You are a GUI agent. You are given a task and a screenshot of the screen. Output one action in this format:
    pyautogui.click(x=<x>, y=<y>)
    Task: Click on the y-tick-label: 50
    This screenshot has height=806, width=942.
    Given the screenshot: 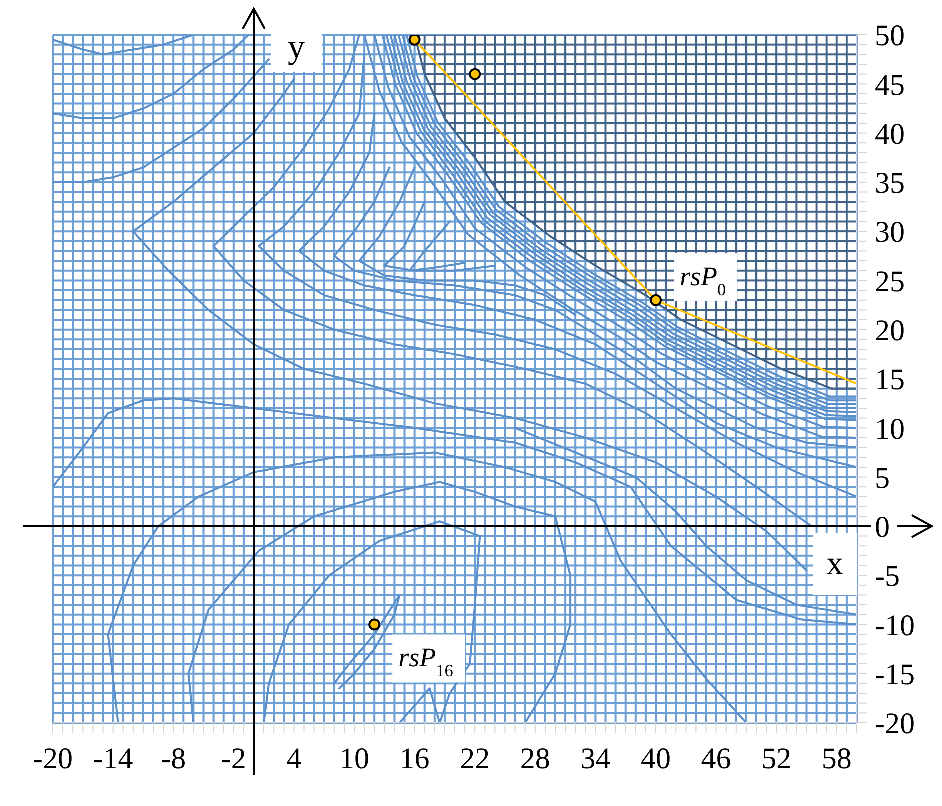 What is the action you would take?
    pyautogui.click(x=890, y=36)
    